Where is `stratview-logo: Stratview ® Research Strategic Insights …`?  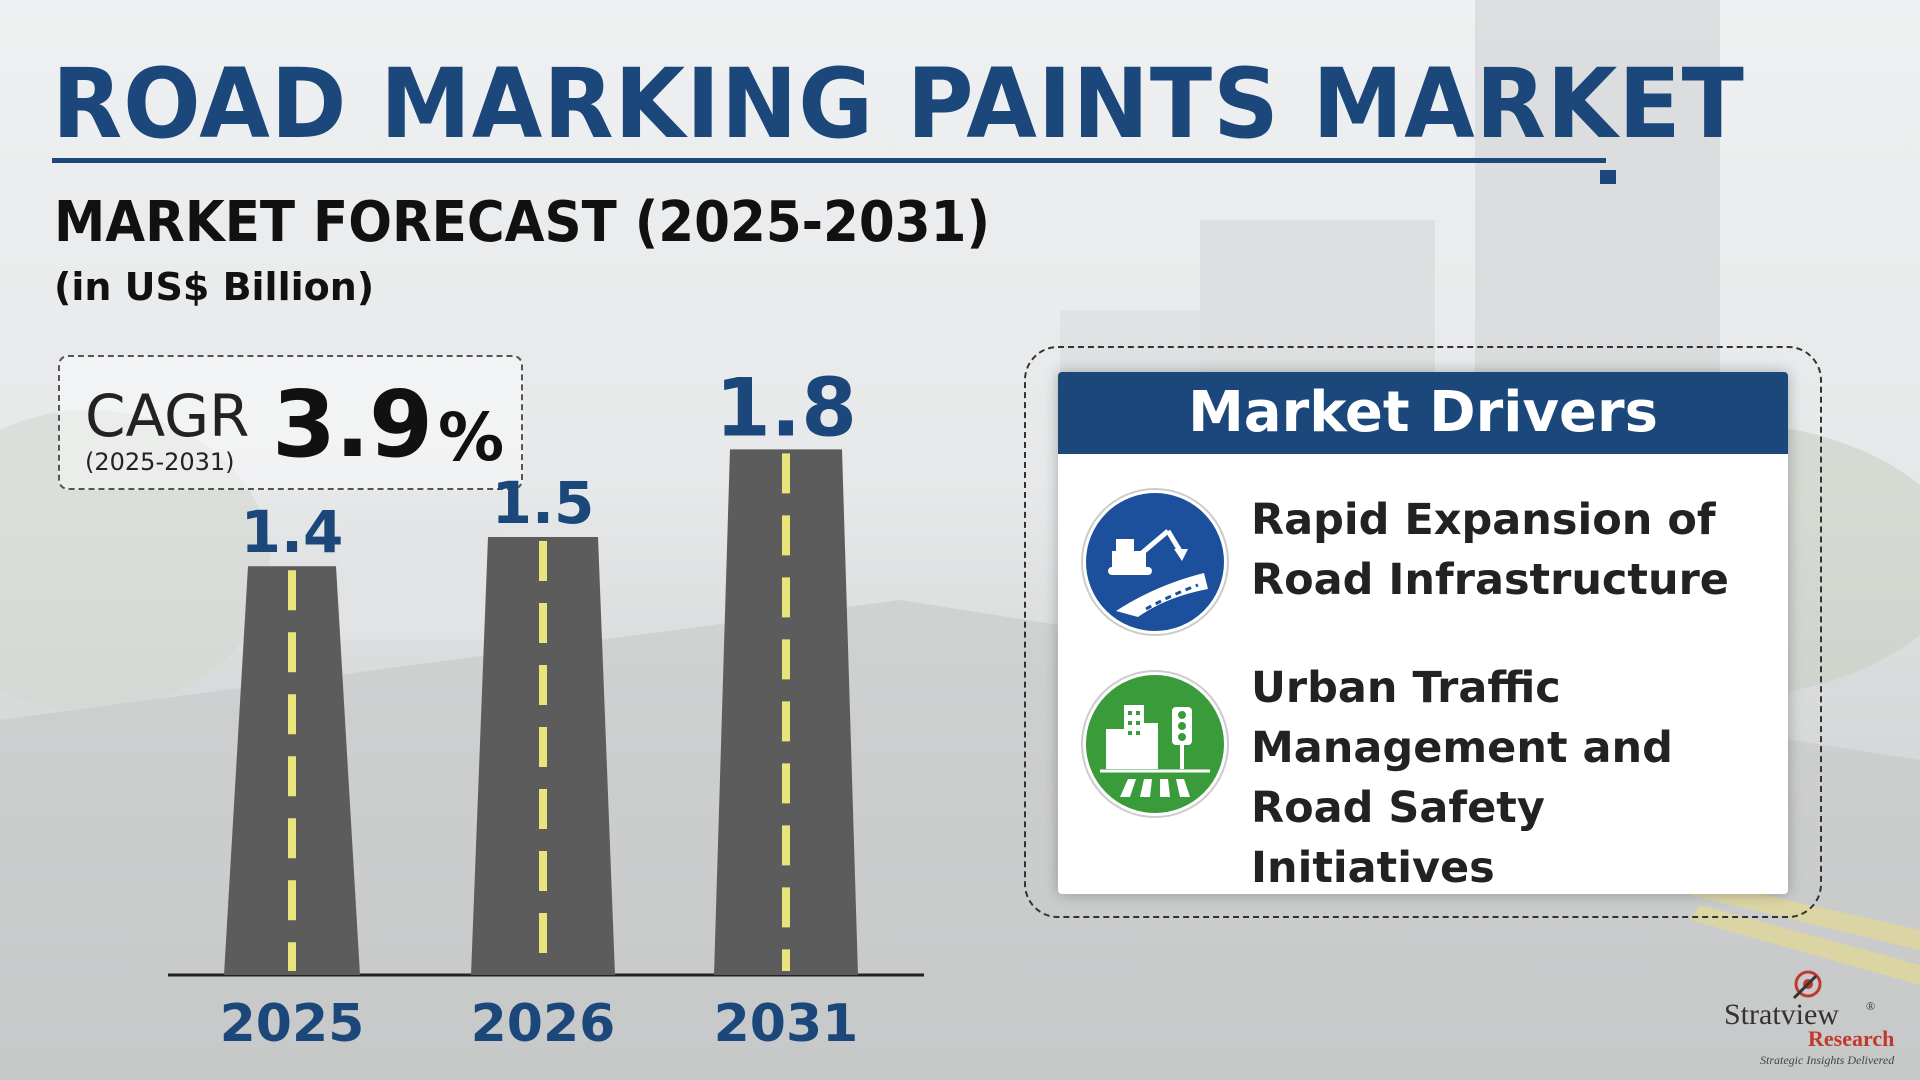
stratview-logo: Stratview ® Research Strategic Insights … is located at coordinates (1809, 1018).